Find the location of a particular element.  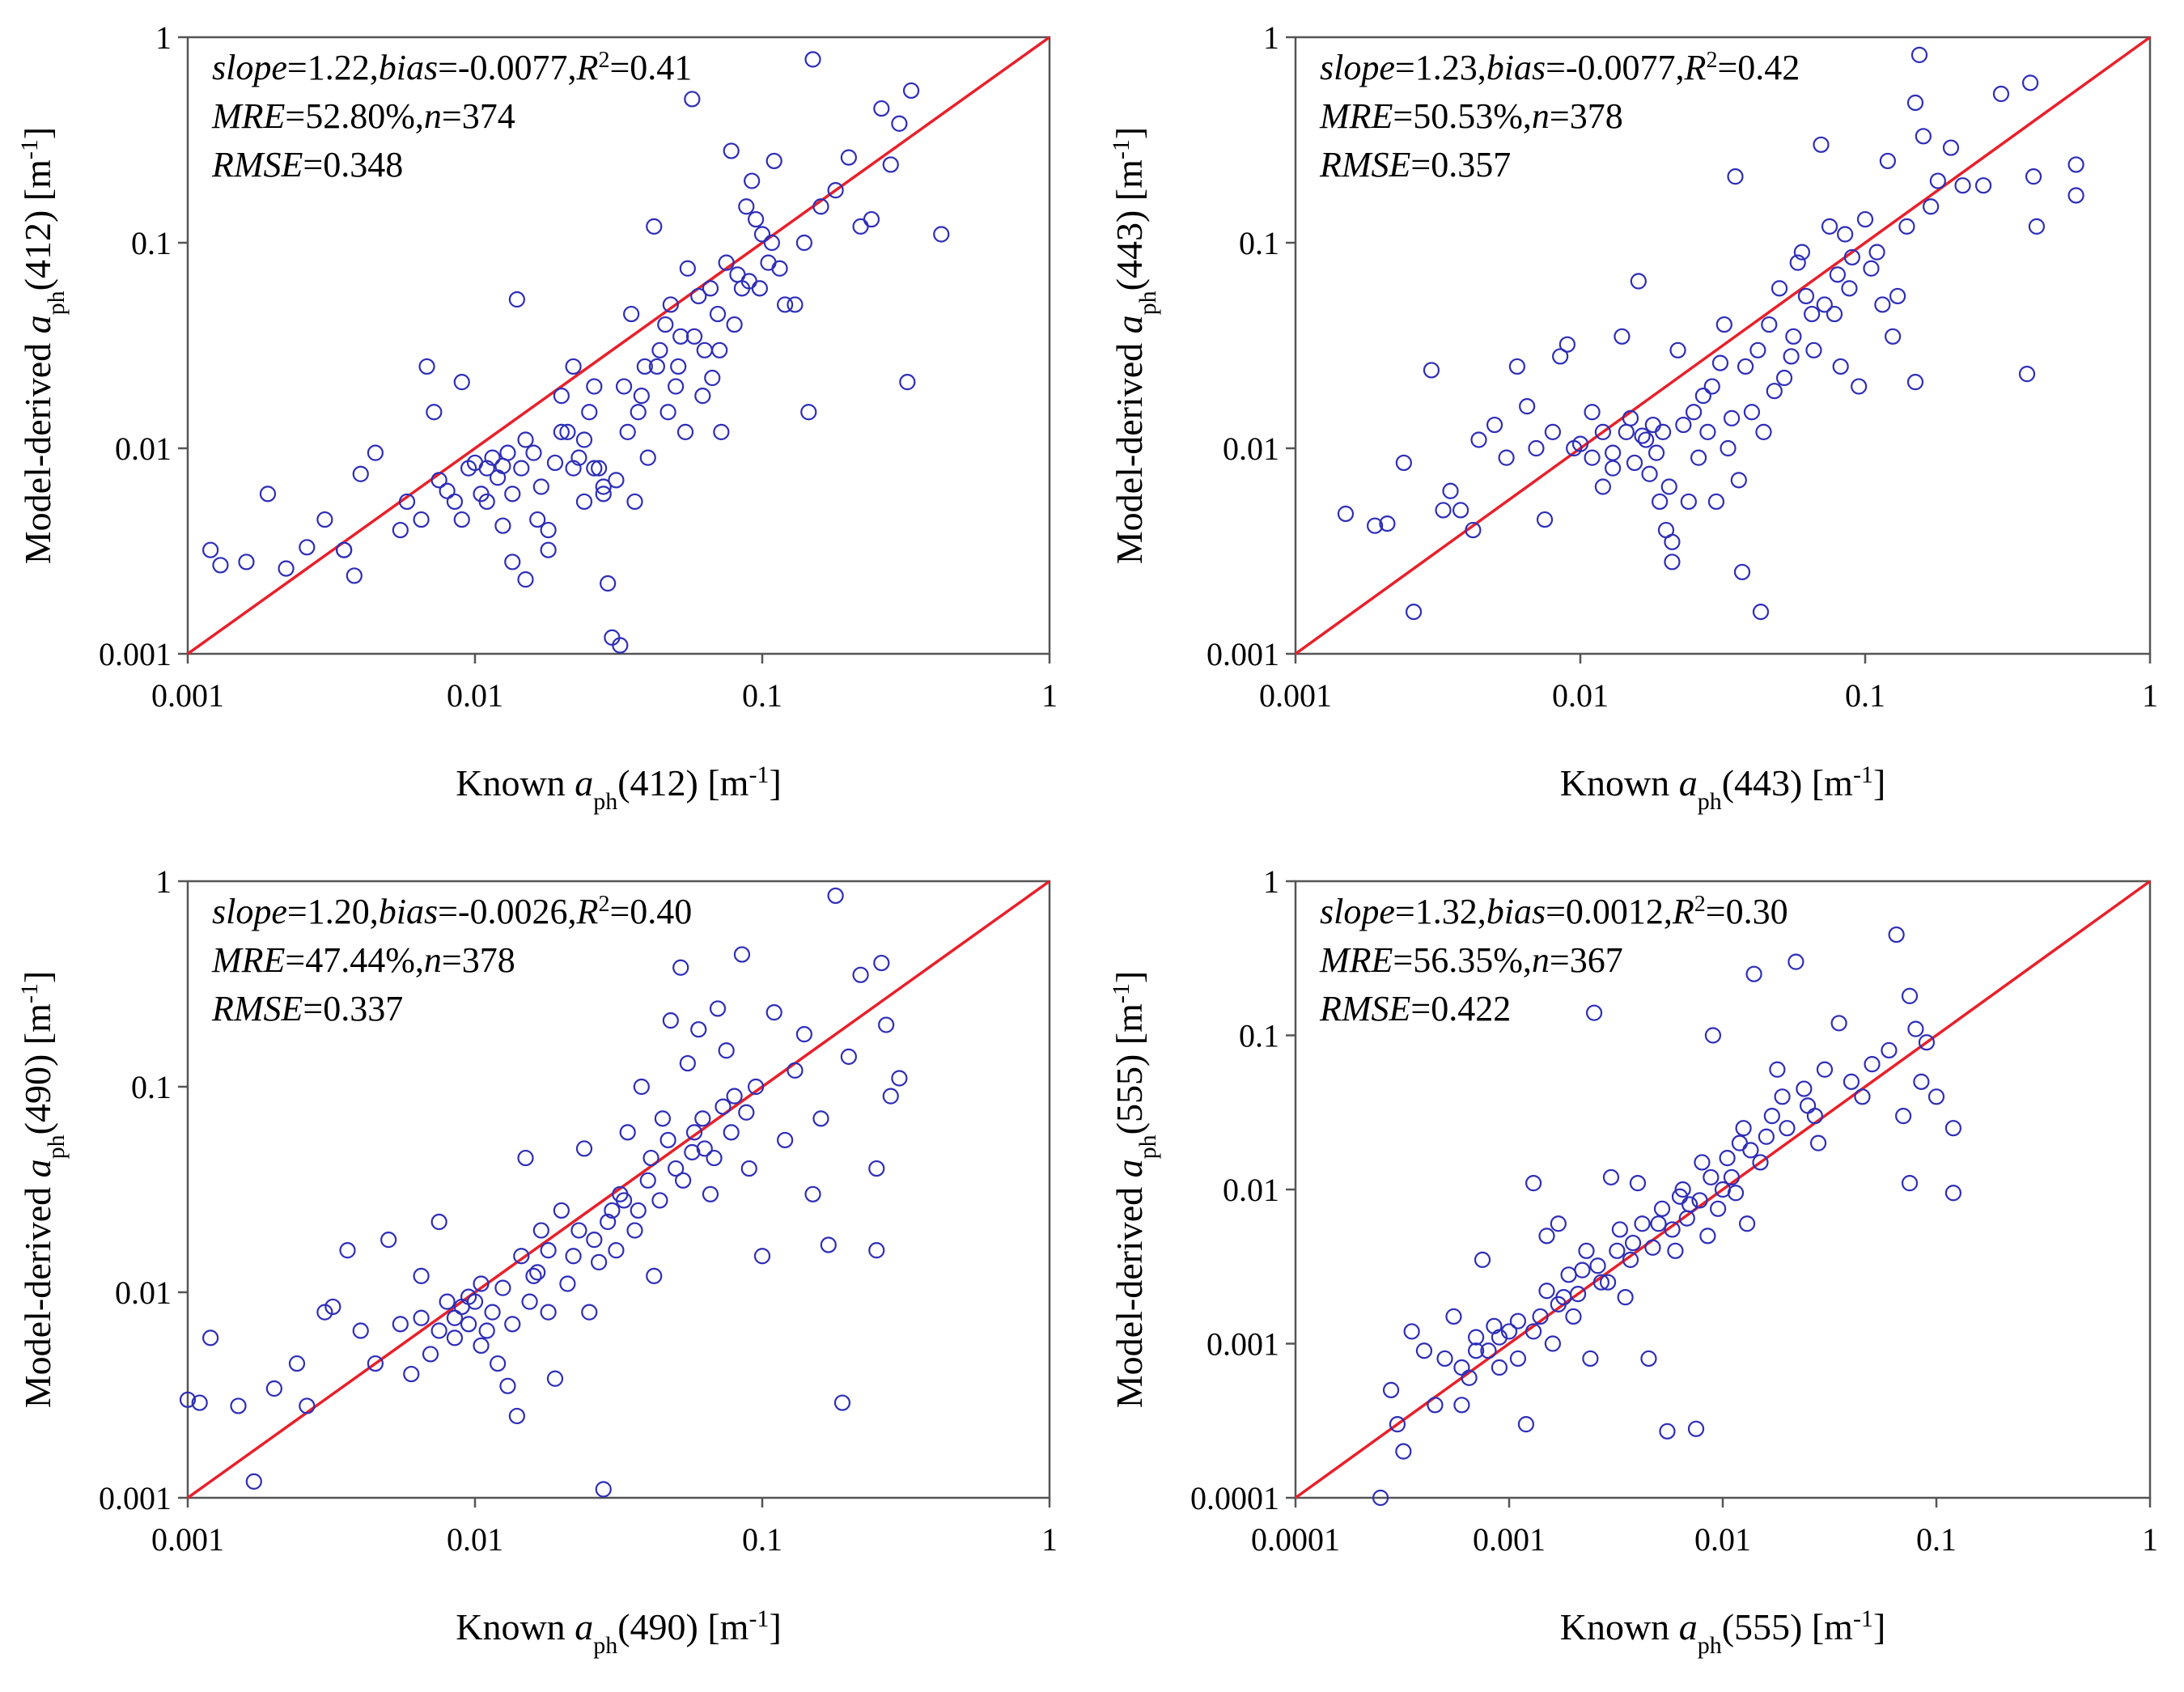

stats-line-3: RMSE=0.337 is located at coordinates (307, 1008).